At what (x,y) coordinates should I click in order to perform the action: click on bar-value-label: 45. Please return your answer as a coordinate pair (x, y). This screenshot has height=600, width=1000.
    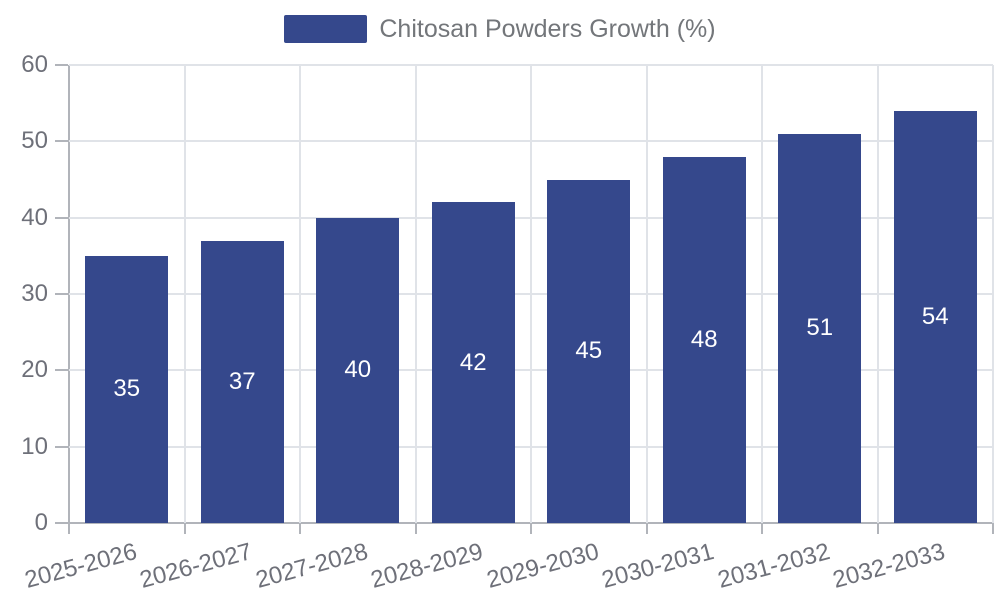
    Looking at the image, I should click on (589, 351).